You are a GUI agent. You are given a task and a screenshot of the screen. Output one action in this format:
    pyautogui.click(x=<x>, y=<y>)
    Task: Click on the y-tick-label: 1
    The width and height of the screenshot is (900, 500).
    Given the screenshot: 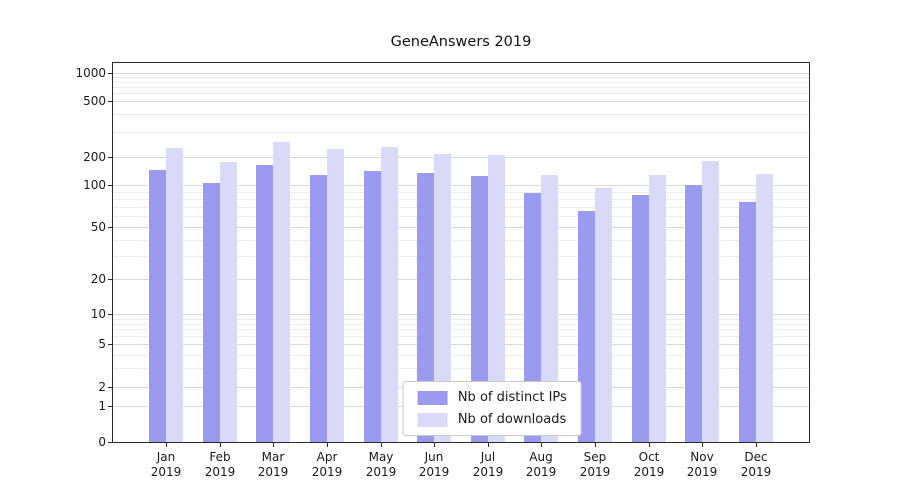 What is the action you would take?
    pyautogui.click(x=102, y=406)
    